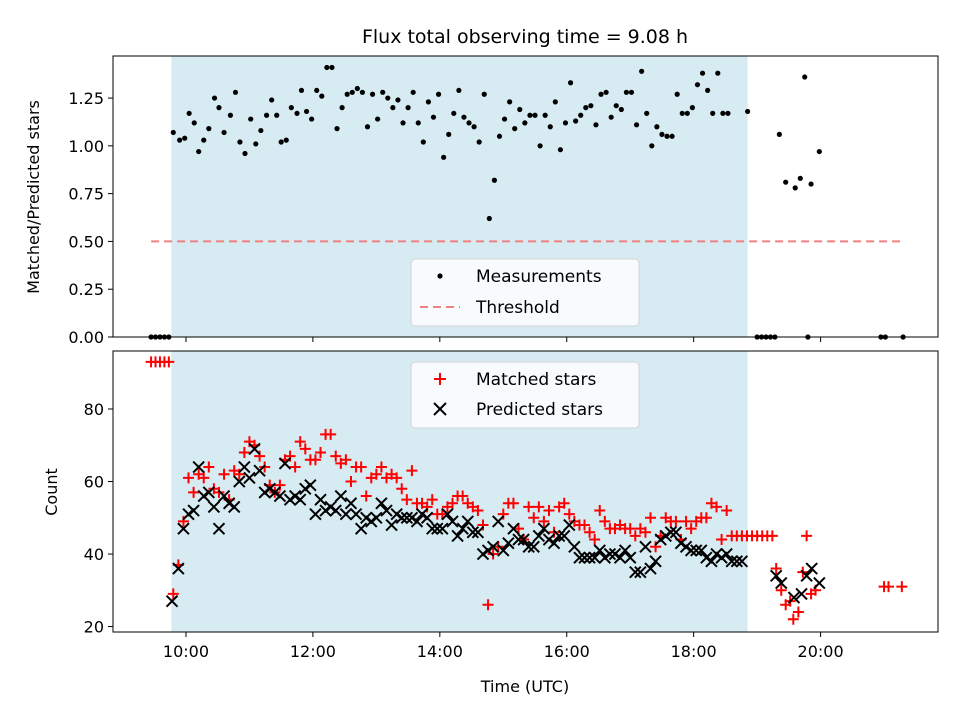 The width and height of the screenshot is (960, 720). I want to click on bottom-y-tick-label: 40, so click(94, 554).